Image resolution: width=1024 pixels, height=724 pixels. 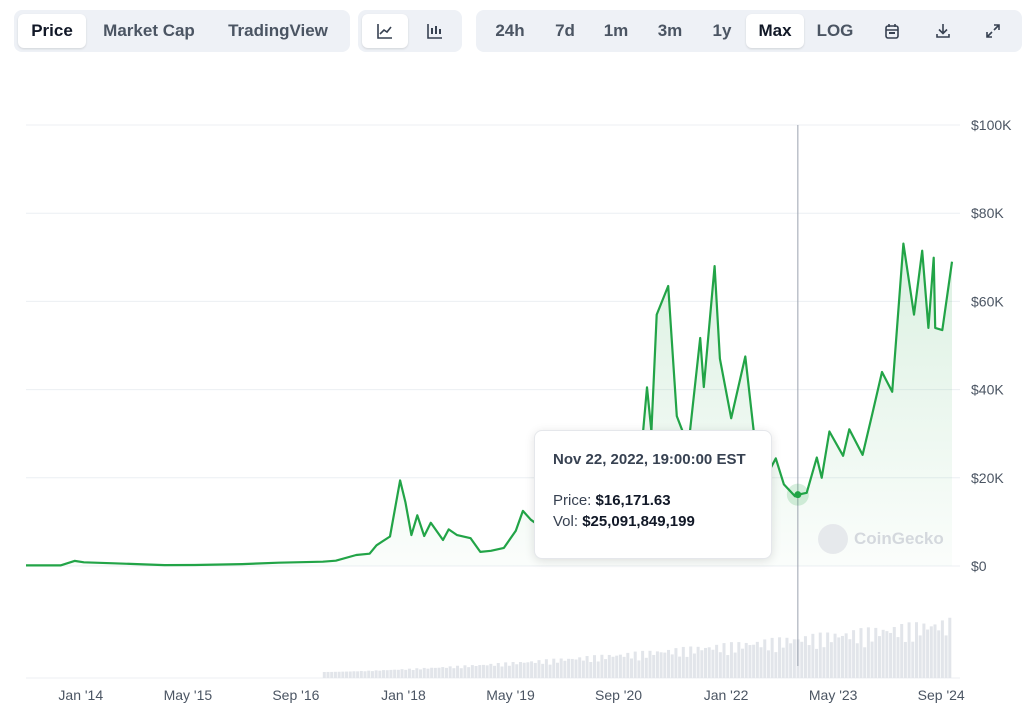 What do you see at coordinates (616, 30) in the screenshot?
I see `range-1m: 1m` at bounding box center [616, 30].